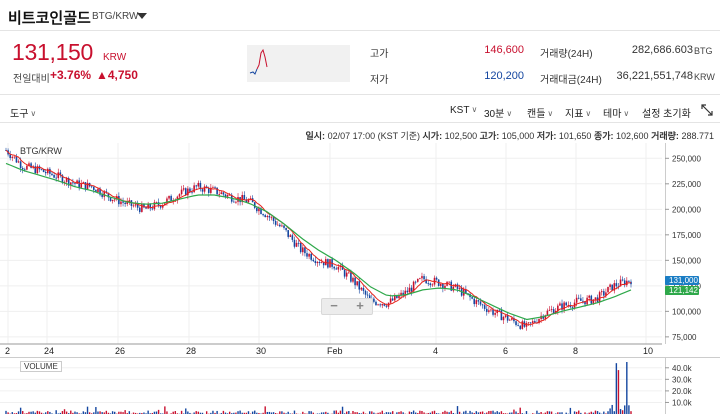 The width and height of the screenshot is (720, 416). What do you see at coordinates (360, 94) in the screenshot?
I see `divider` at bounding box center [360, 94].